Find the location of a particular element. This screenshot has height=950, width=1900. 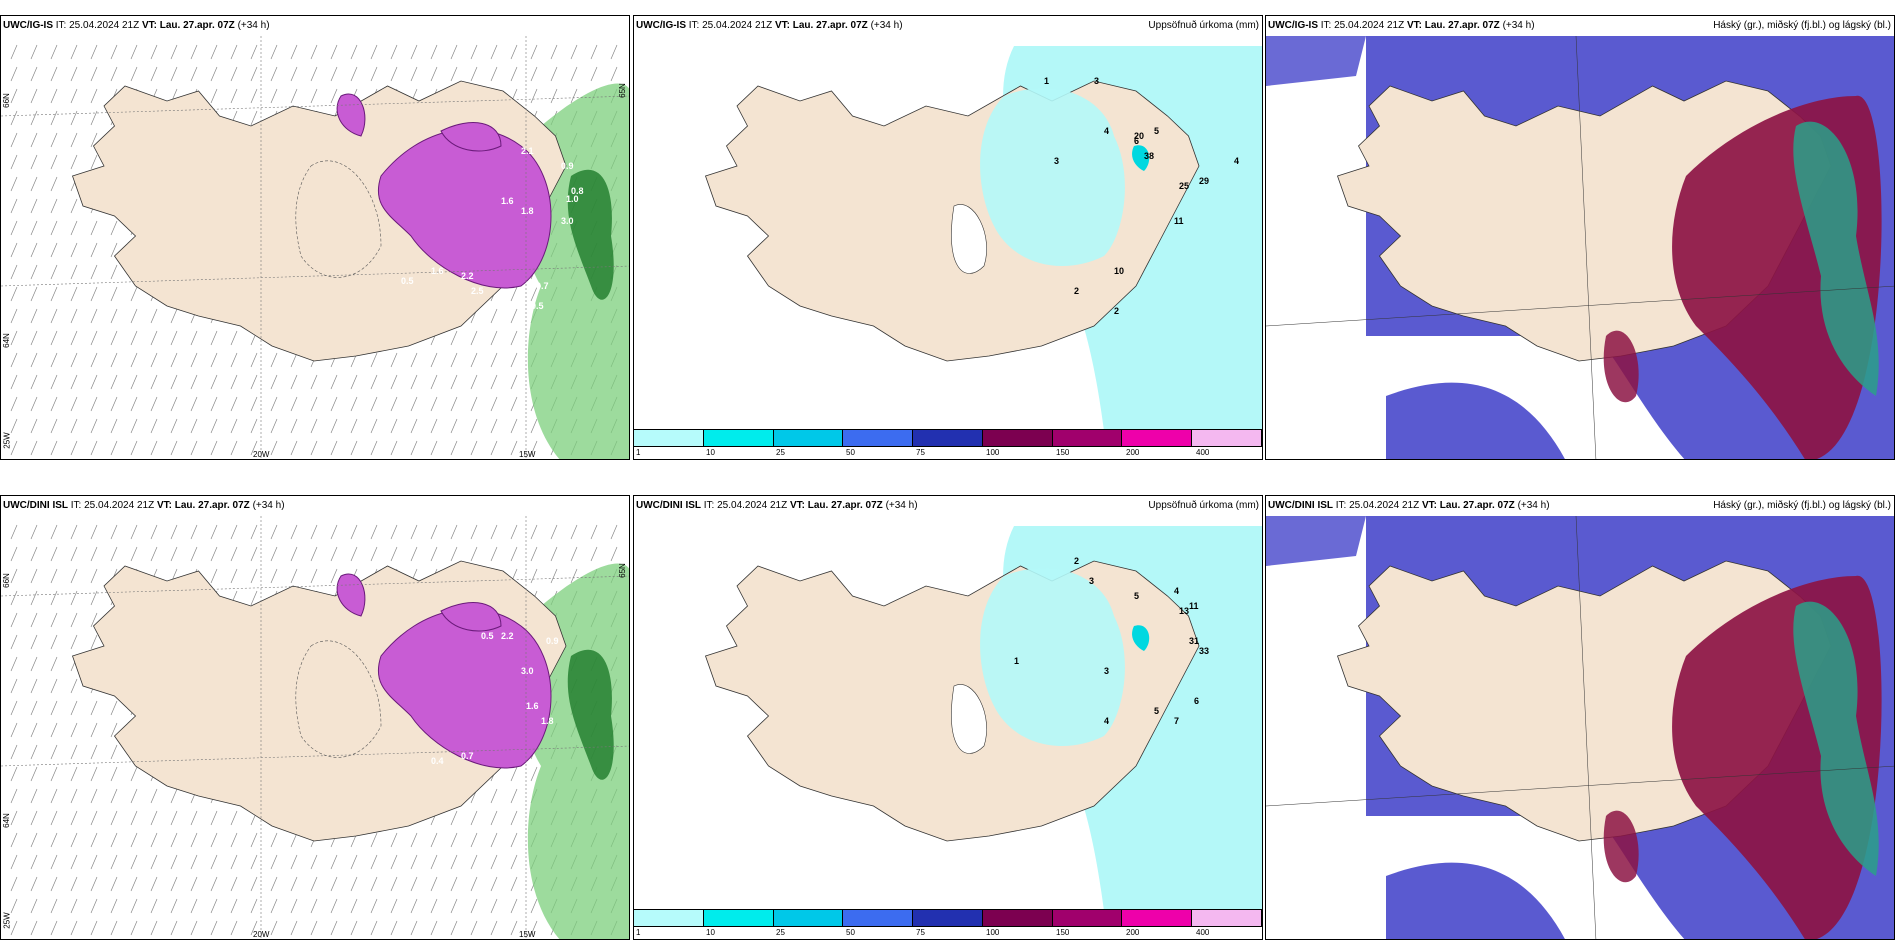

scale-tick-label: 400 is located at coordinates (1203, 452).